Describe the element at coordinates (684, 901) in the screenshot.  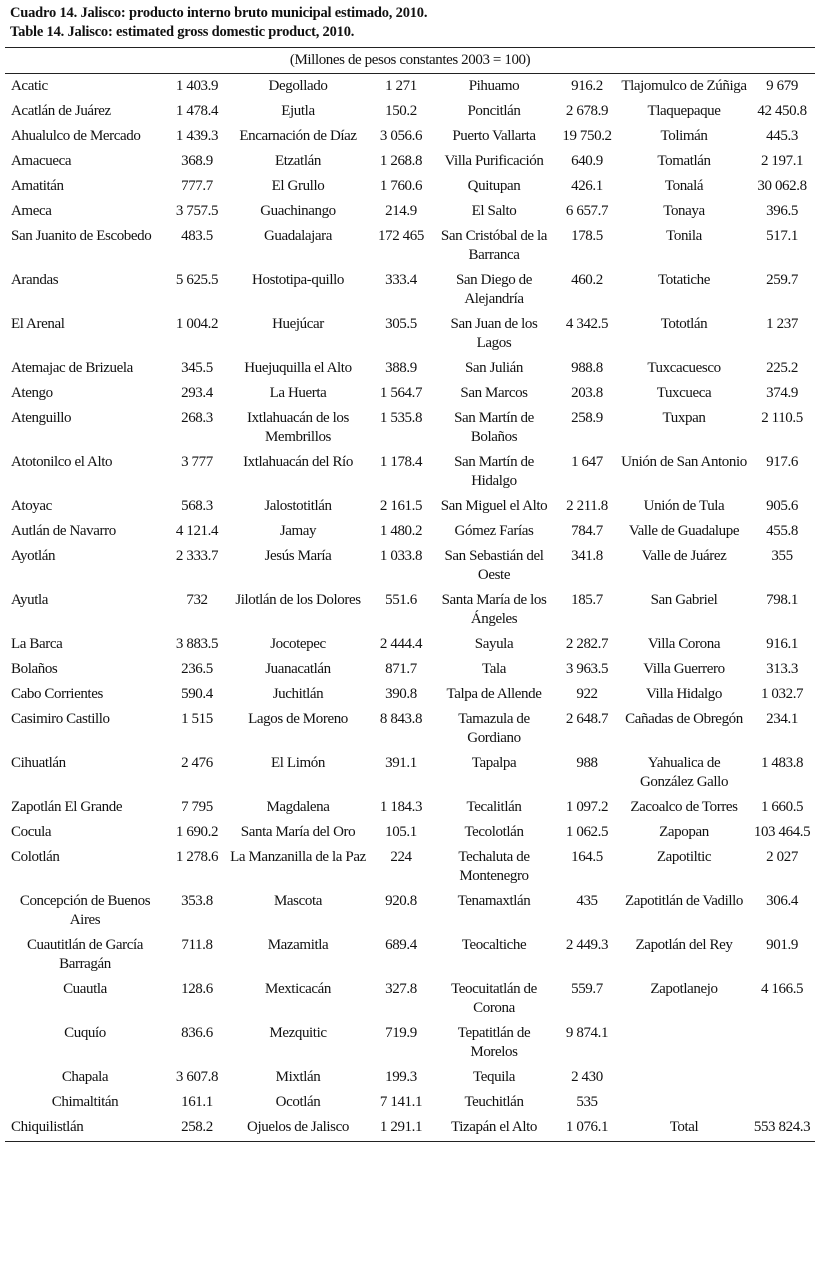
I see `municipality-name: Zapotitlán de Vadillo` at that location.